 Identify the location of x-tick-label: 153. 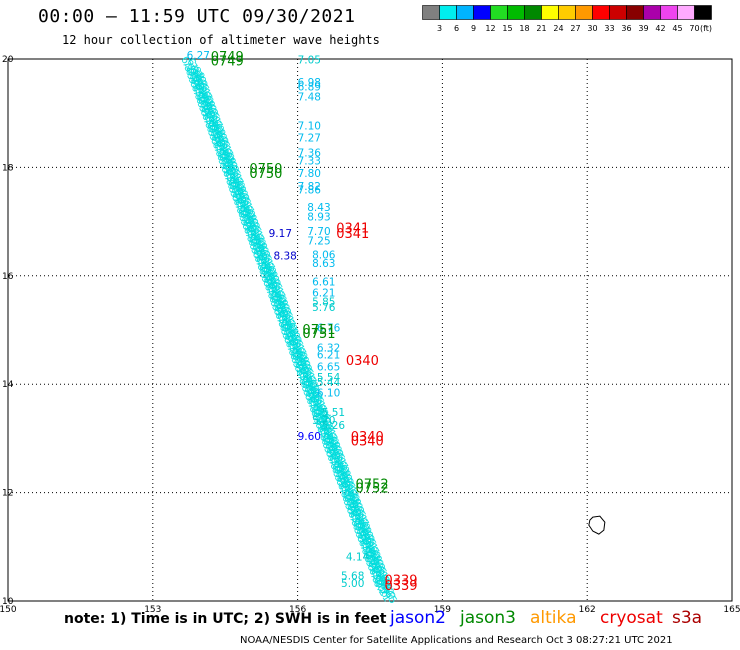
(152, 610).